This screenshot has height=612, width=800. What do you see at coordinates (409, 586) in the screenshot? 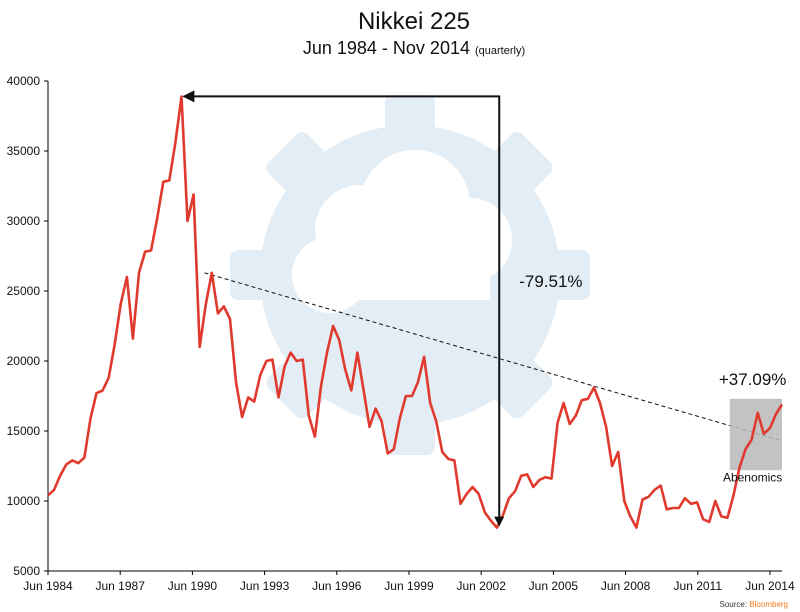
I see `x-tick-label: Jun 1999` at bounding box center [409, 586].